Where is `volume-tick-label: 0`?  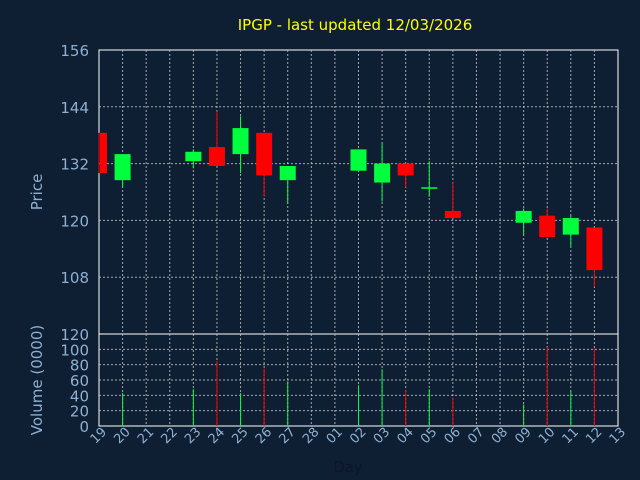
volume-tick-label: 0 is located at coordinates (84, 427).